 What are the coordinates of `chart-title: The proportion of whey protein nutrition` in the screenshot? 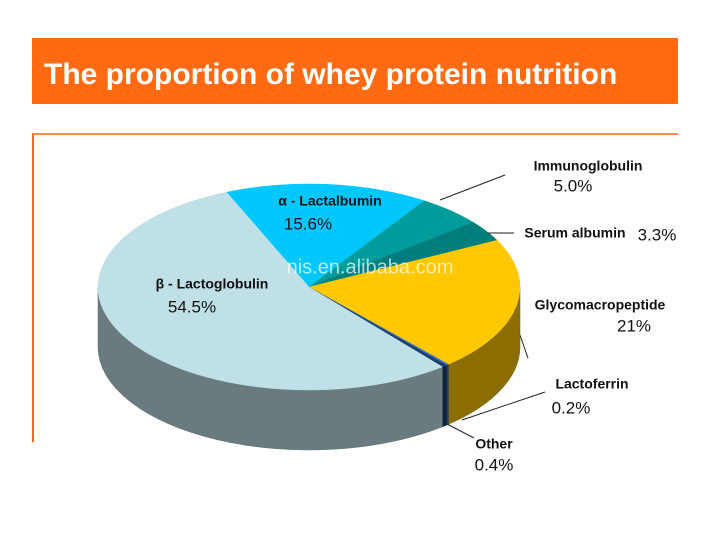 It's located at (330, 74).